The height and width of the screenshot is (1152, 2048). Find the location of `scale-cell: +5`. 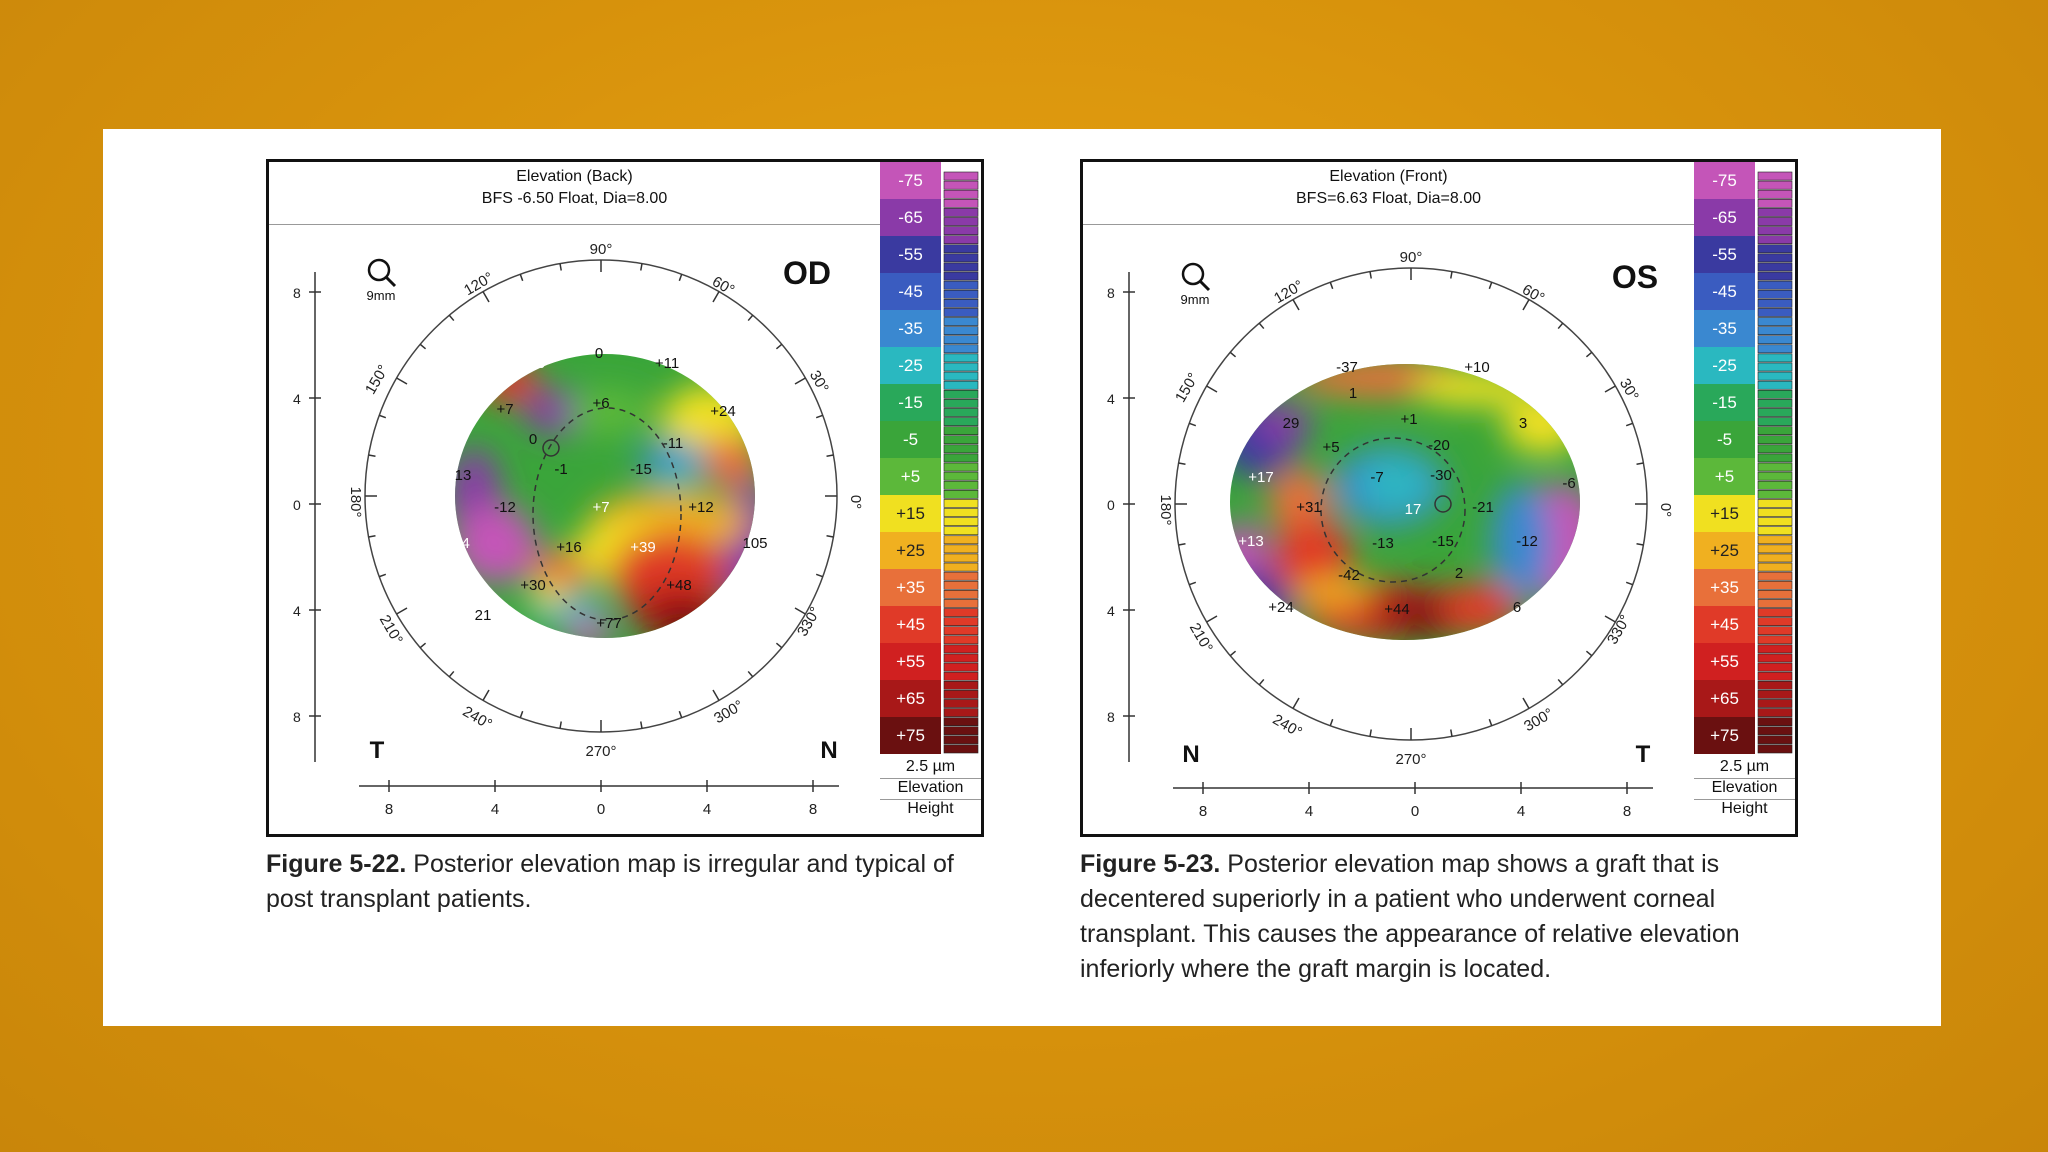

scale-cell: +5 is located at coordinates (910, 476).